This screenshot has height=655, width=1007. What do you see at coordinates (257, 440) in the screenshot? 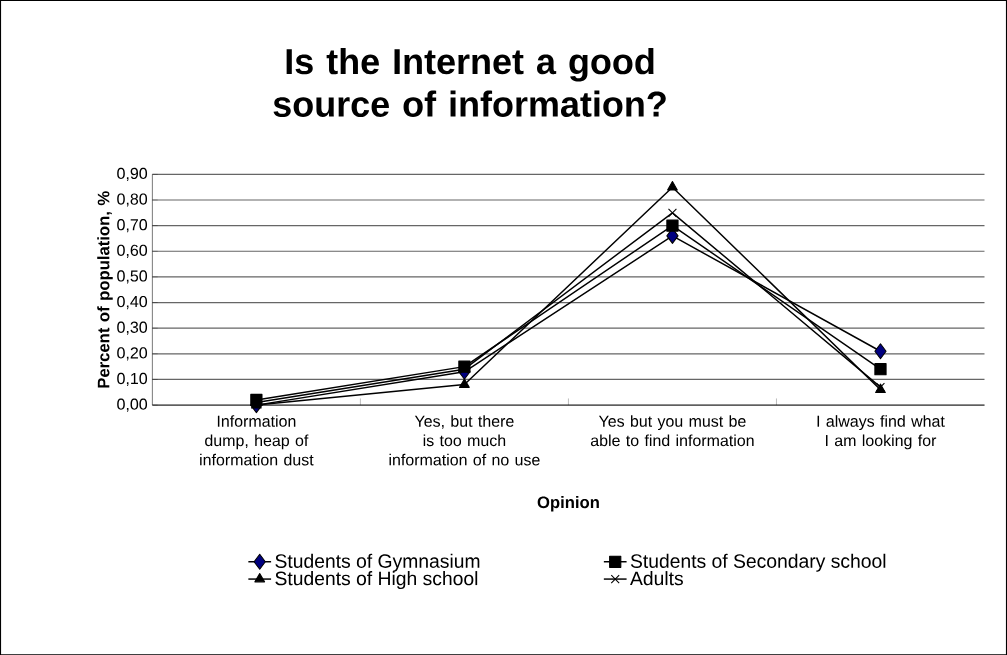
I see `x-tick-label: Information dump, heap of information dust` at bounding box center [257, 440].